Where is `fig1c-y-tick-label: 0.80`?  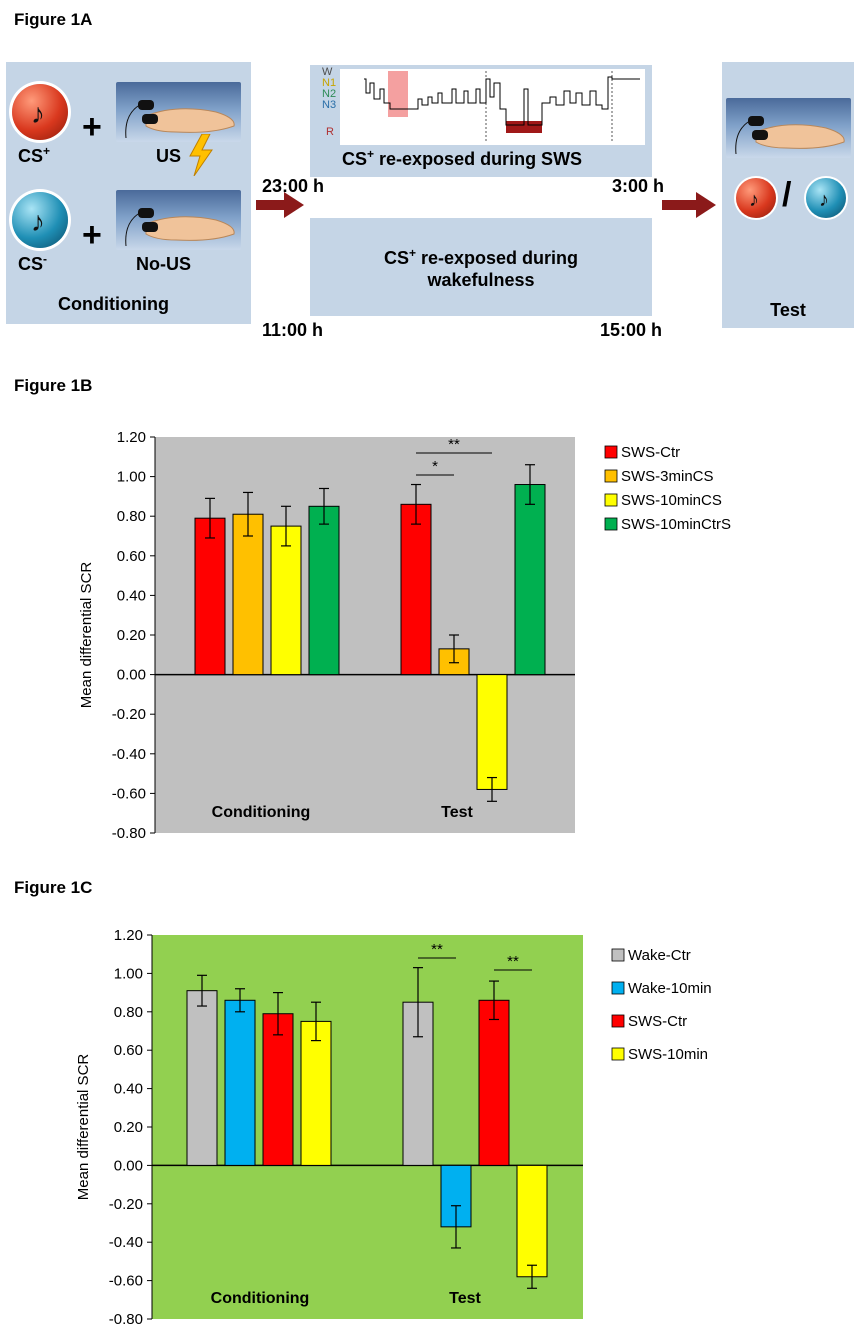
fig1c-y-tick-label: 0.80 is located at coordinates (128, 1012).